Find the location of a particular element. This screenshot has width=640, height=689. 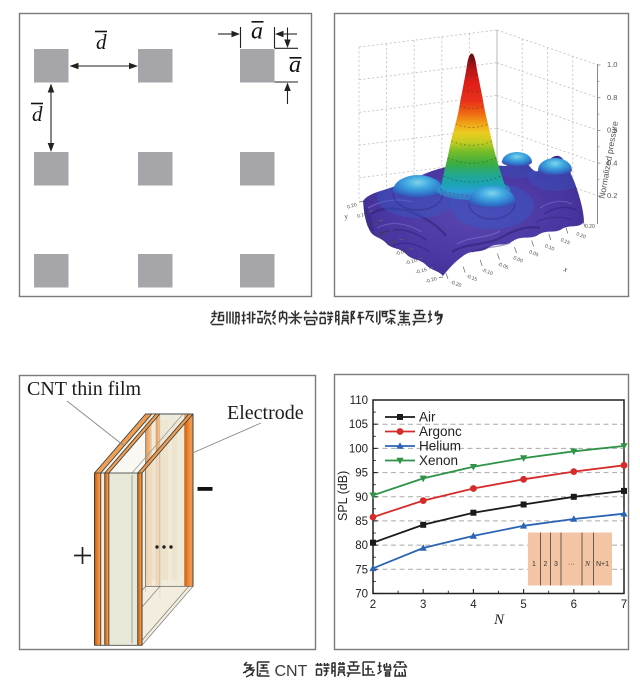

svg-text: 0.8 is located at coordinates (612, 97).